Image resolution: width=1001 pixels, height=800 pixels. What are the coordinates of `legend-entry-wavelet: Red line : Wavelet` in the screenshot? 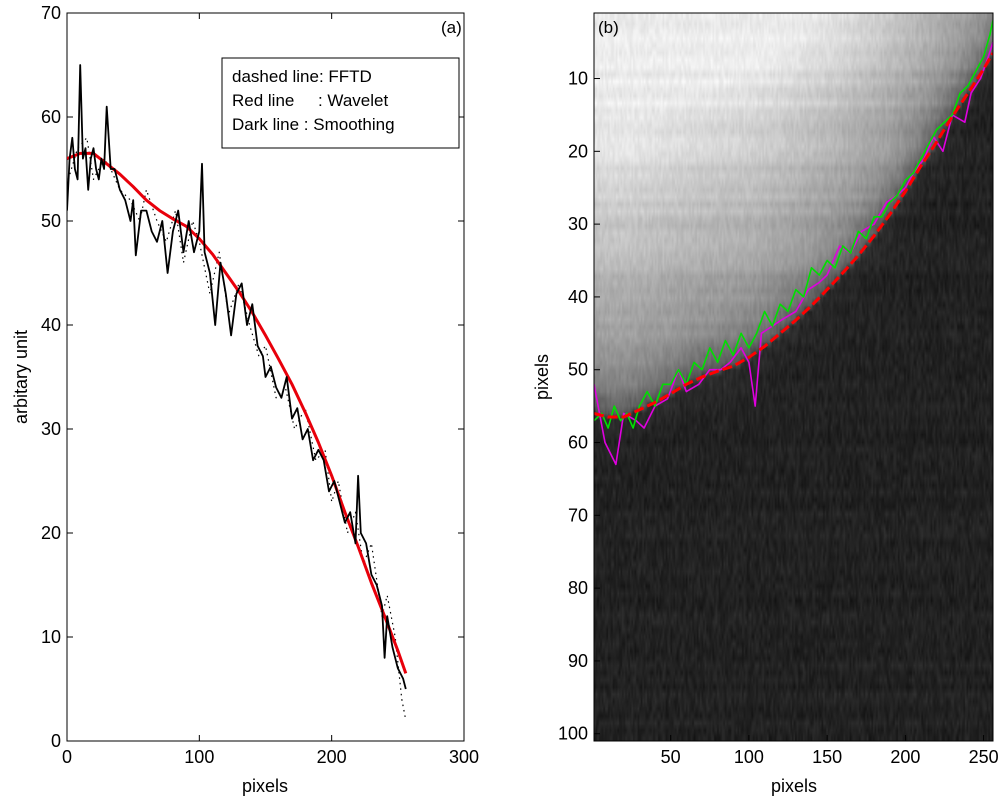 It's located at (310, 100).